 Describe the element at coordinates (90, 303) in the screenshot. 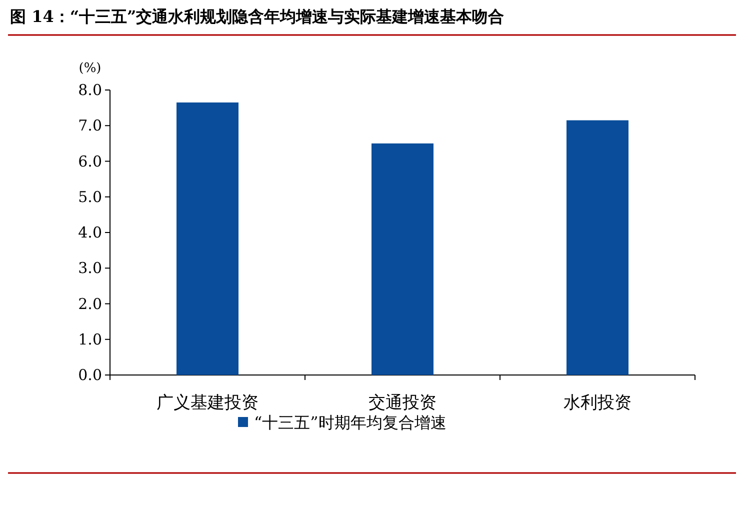

I see `y-tick-label: 2.0` at that location.